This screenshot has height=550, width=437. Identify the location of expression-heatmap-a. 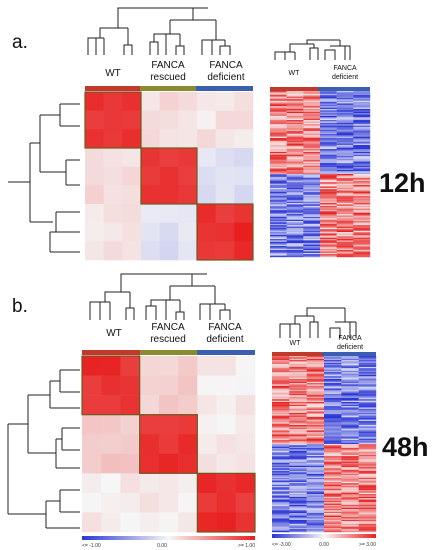
(320, 174).